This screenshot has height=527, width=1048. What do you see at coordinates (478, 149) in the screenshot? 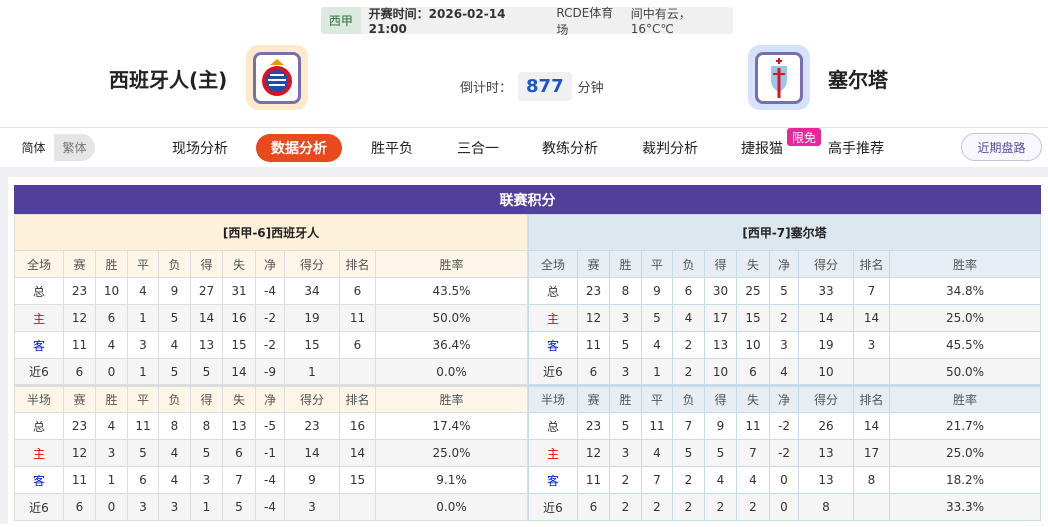
I see `tab-three-in-one: 三合一` at bounding box center [478, 149].